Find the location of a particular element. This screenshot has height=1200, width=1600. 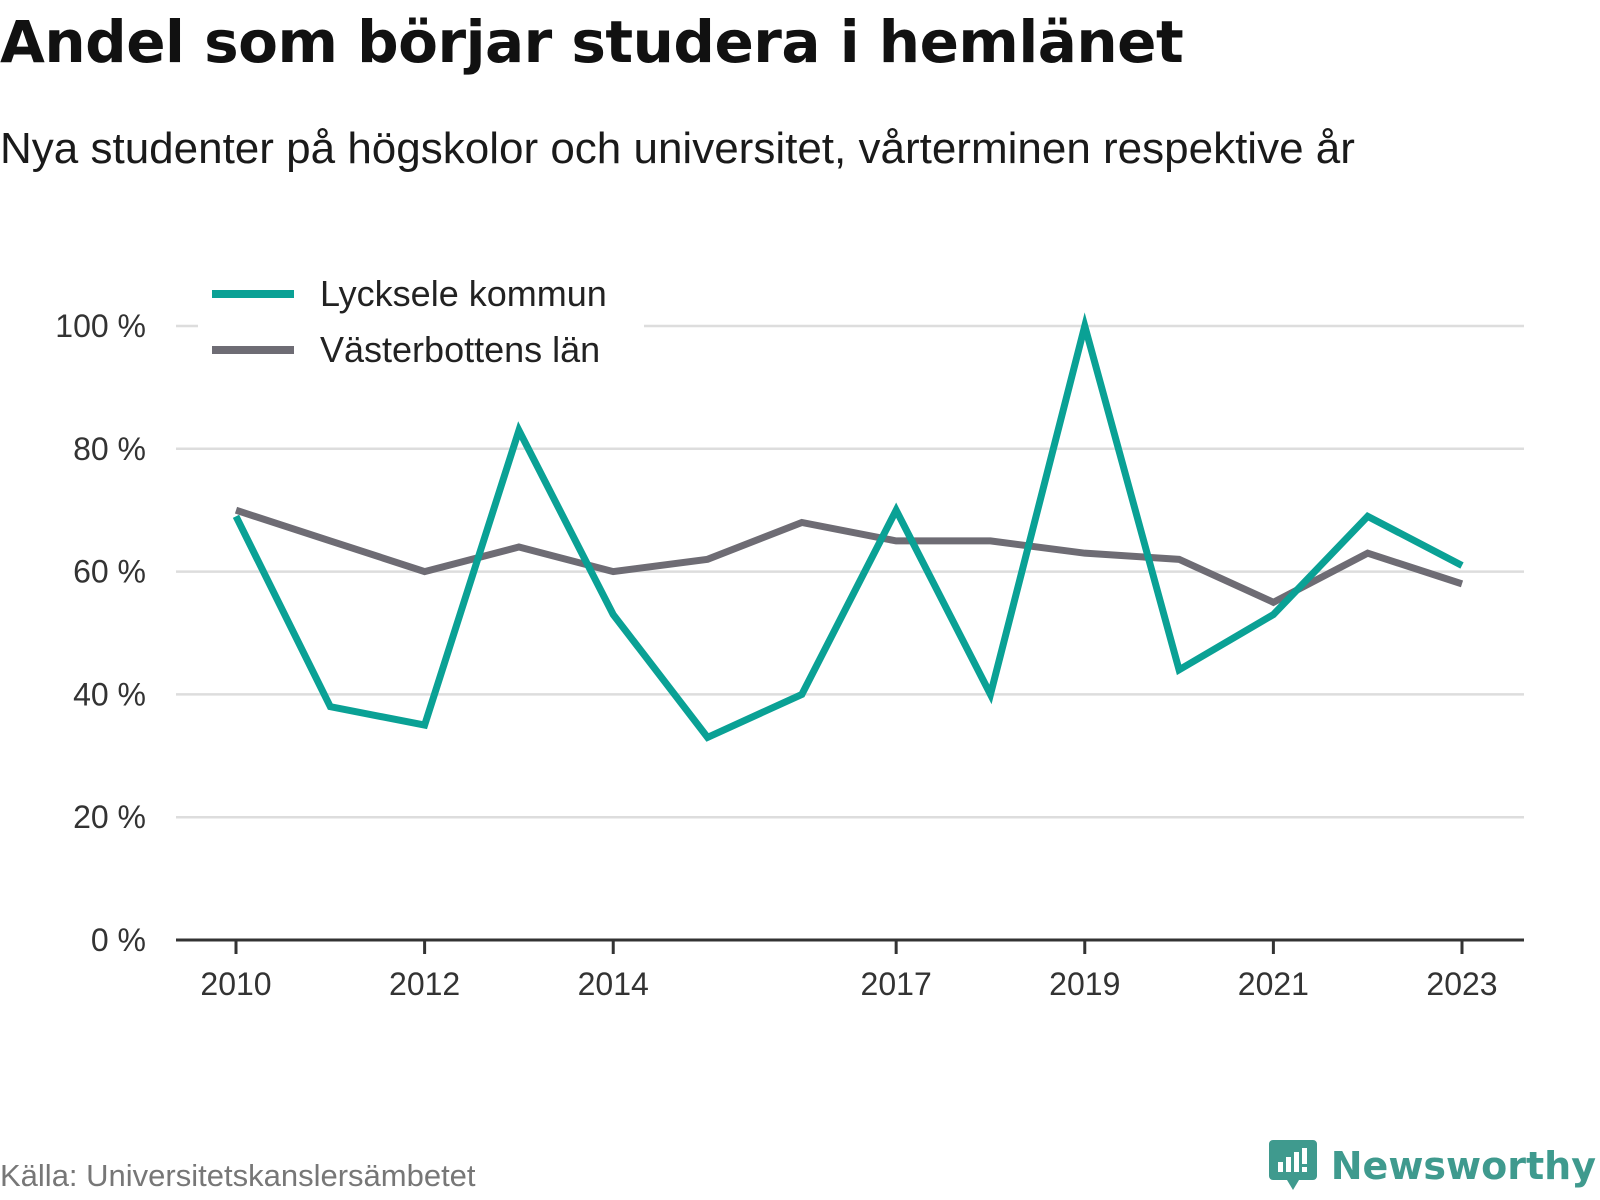

x-tick-label: 2014 is located at coordinates (613, 984).